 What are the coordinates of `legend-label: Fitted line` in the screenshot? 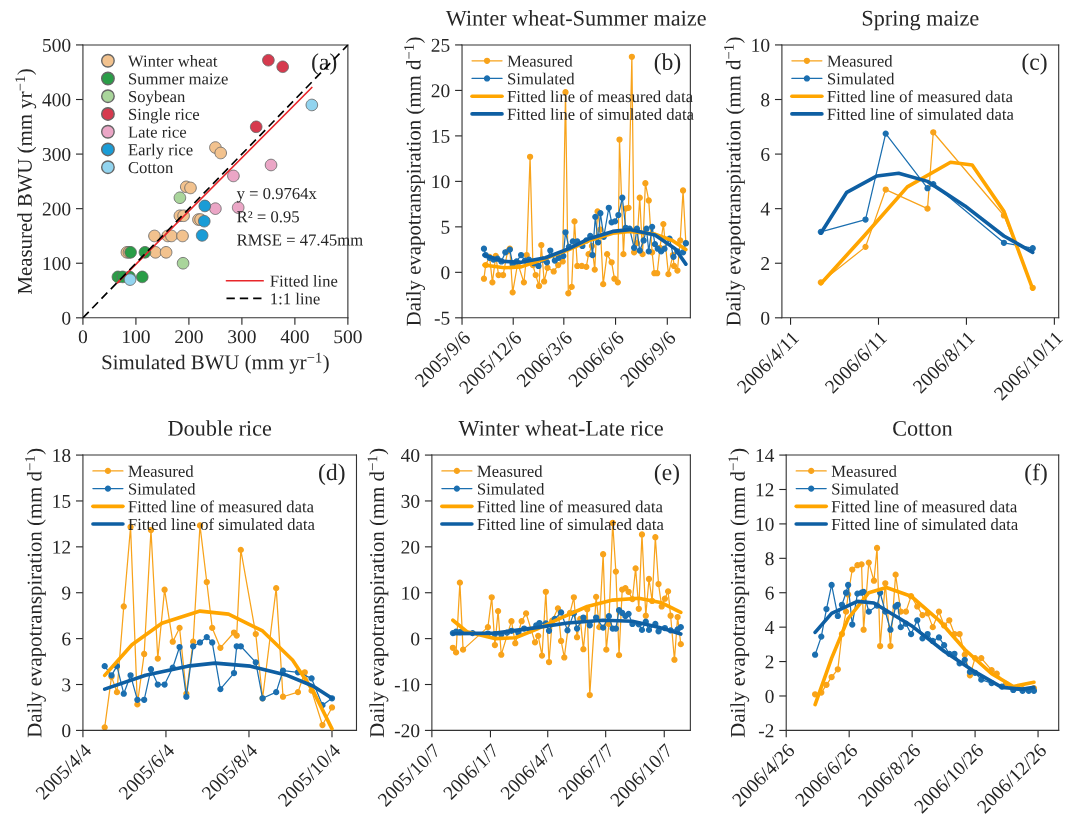 It's located at (304, 280).